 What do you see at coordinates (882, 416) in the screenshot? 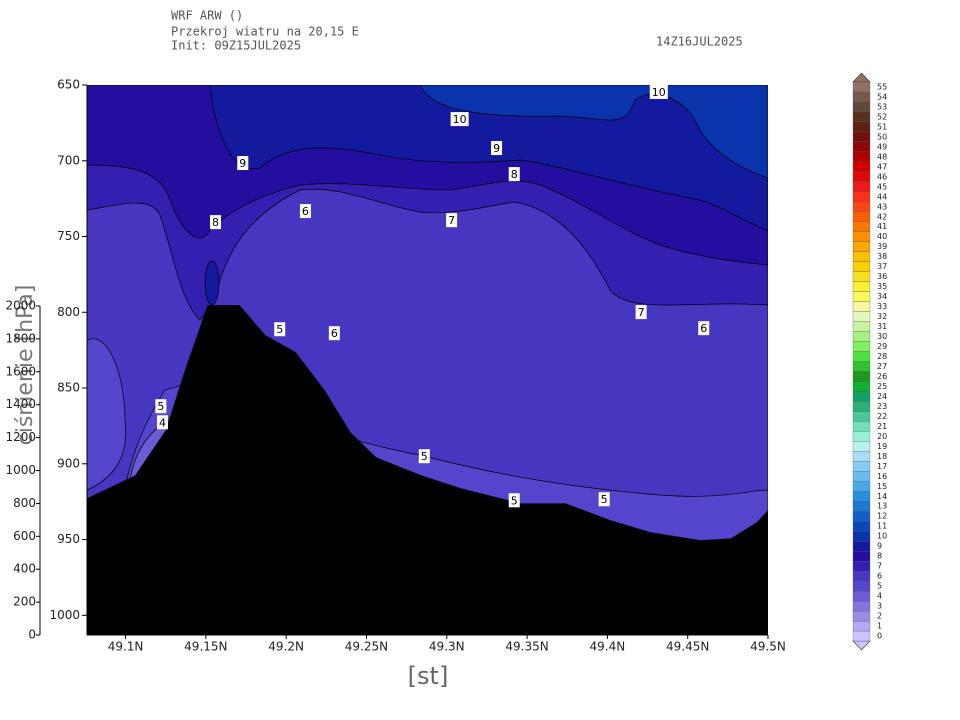
I see `colorbar-label: 22` at bounding box center [882, 416].